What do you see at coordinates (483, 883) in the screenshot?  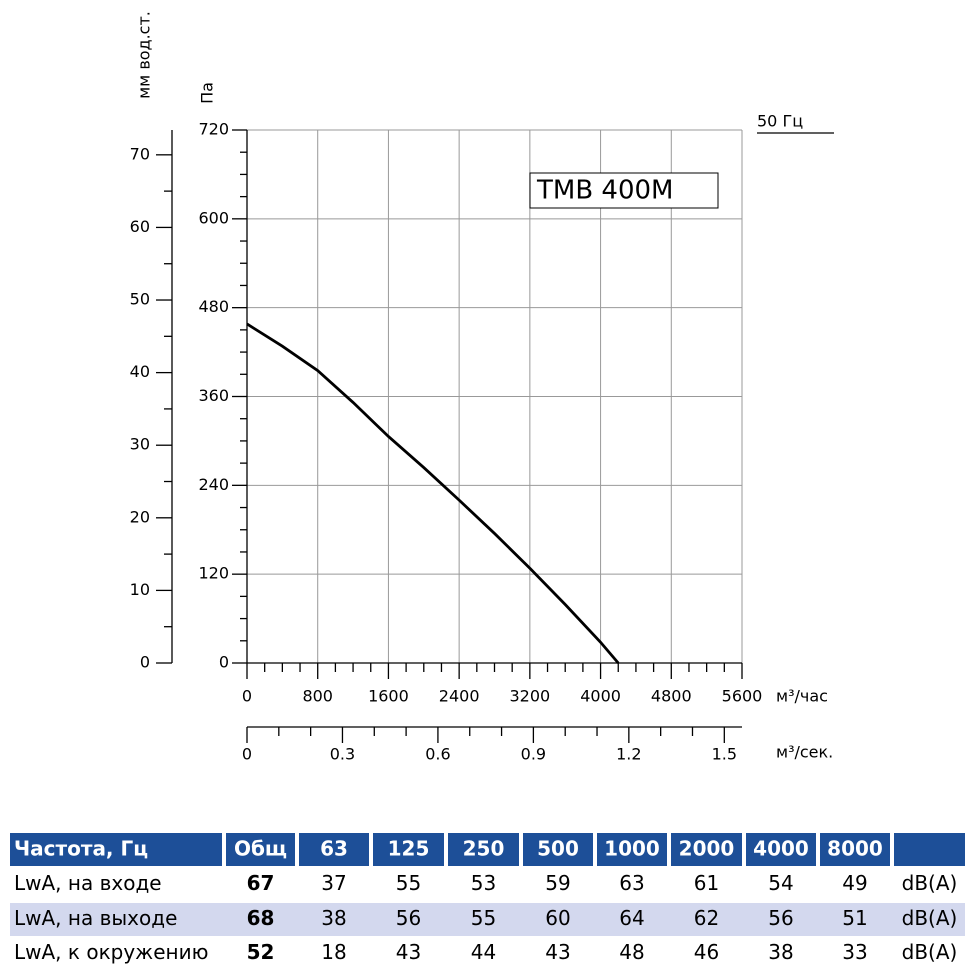 I see `table-cell: 53` at bounding box center [483, 883].